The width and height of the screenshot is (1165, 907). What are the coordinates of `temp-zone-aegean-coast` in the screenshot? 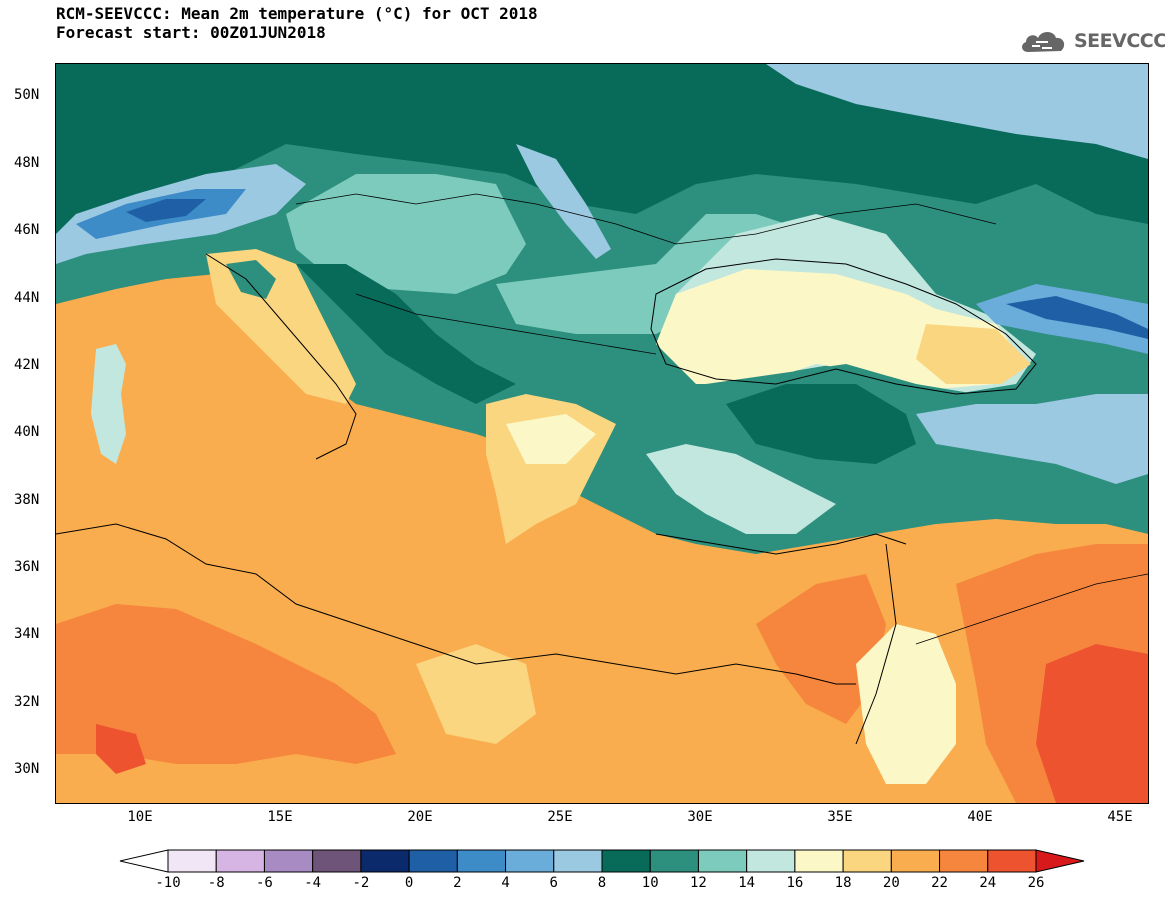 It's located at (741, 489).